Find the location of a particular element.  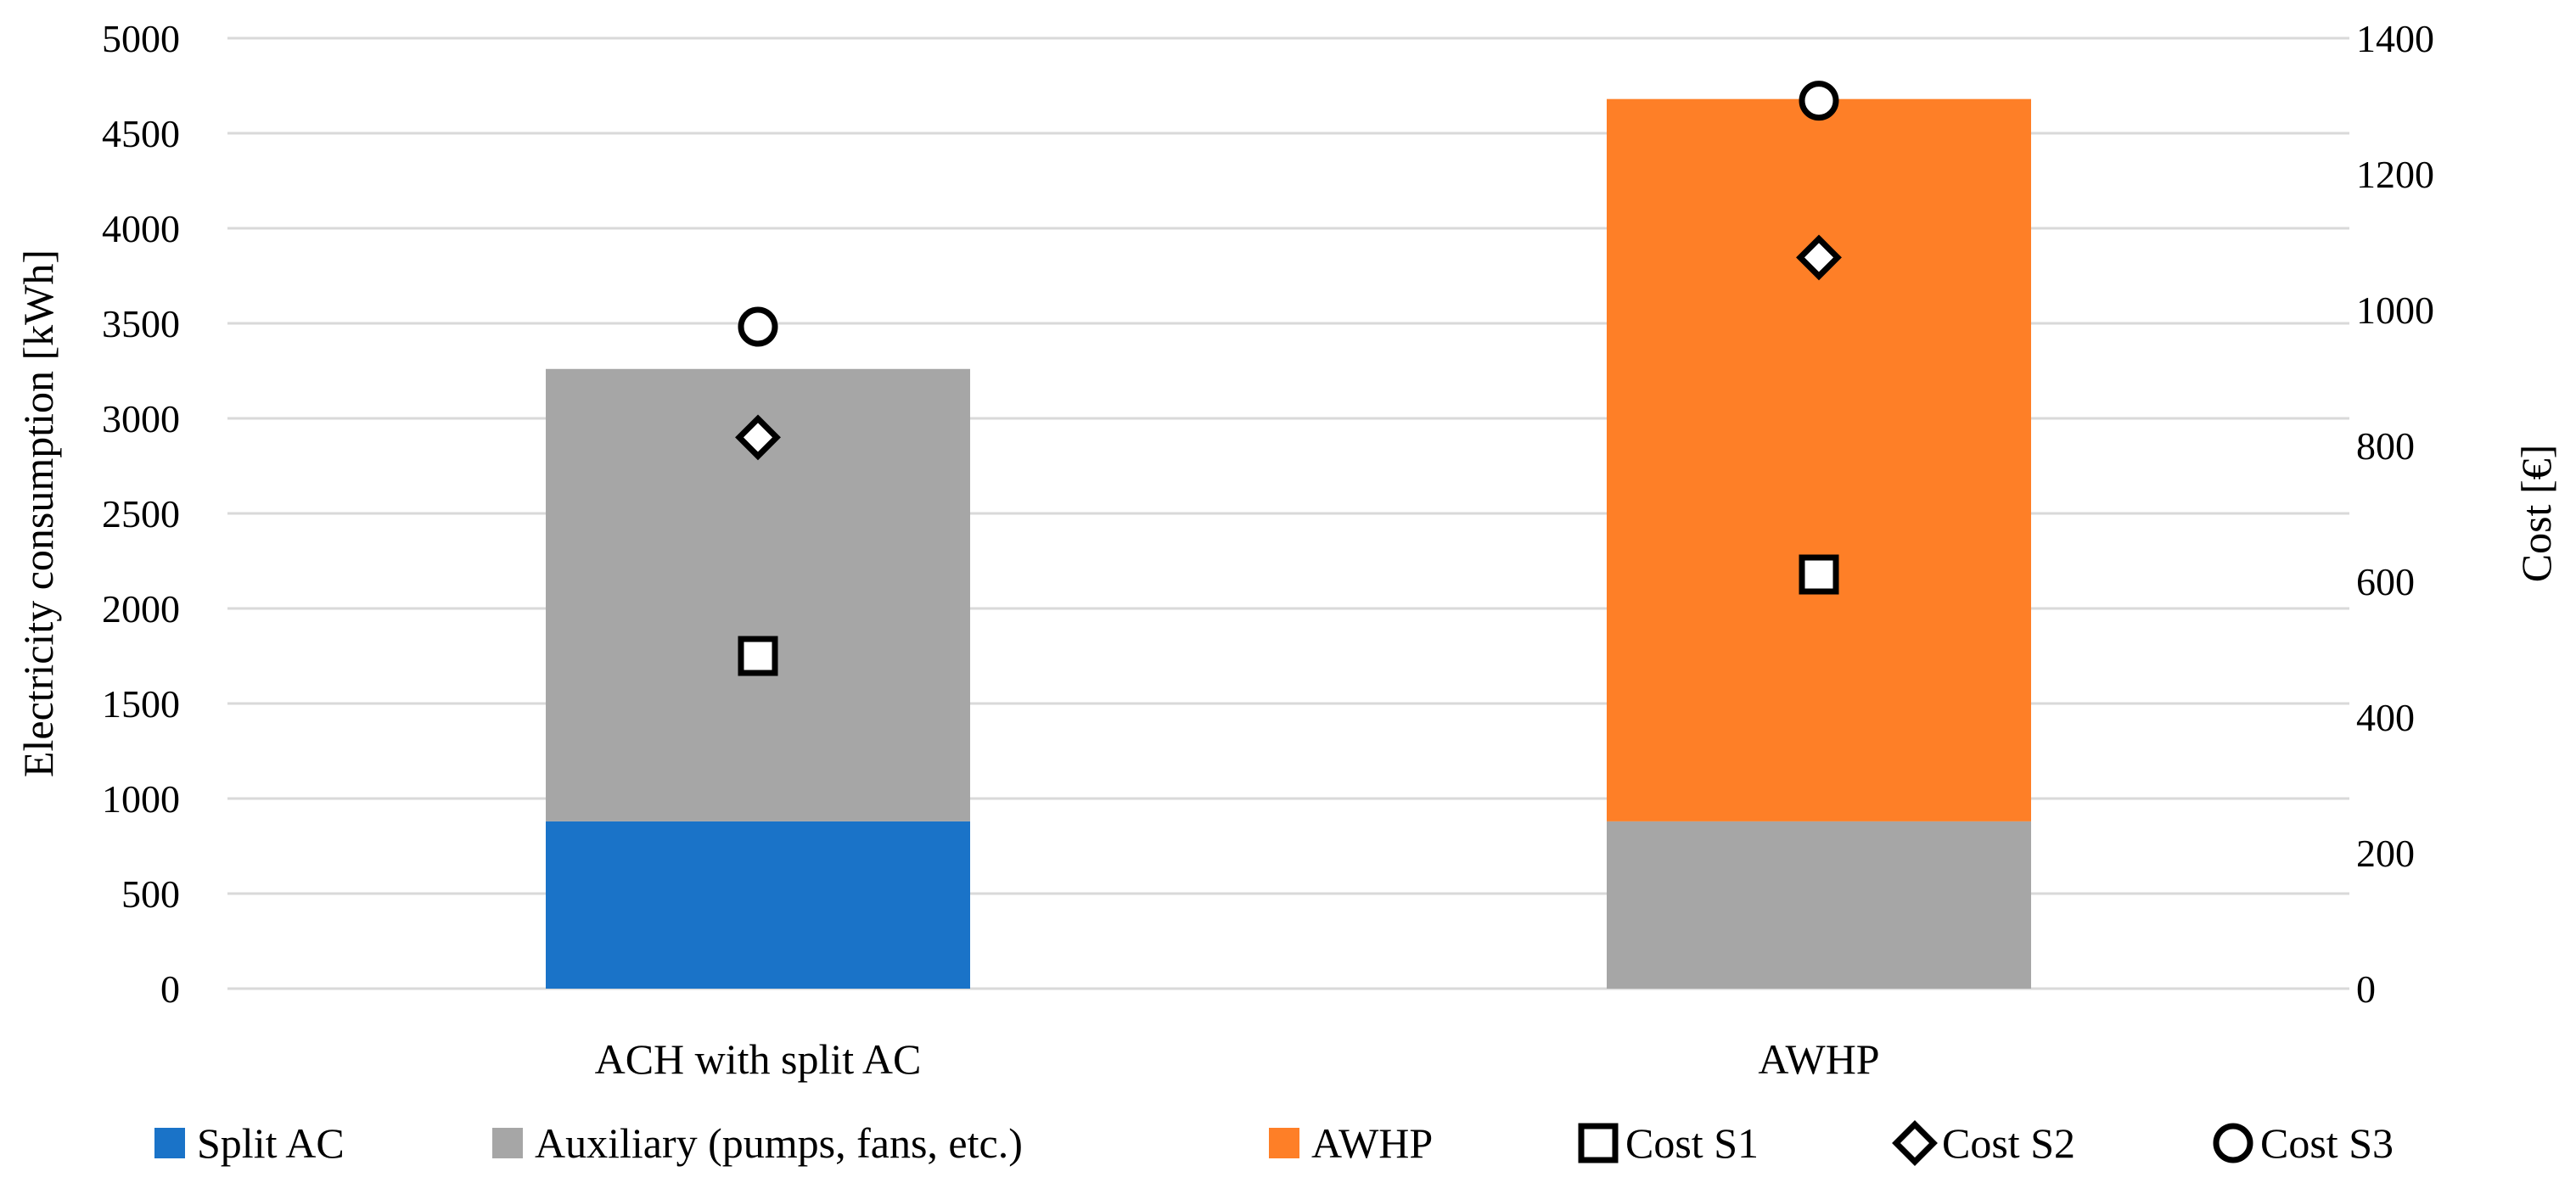

legend-item-awhp: AWHP is located at coordinates (1351, 1143).